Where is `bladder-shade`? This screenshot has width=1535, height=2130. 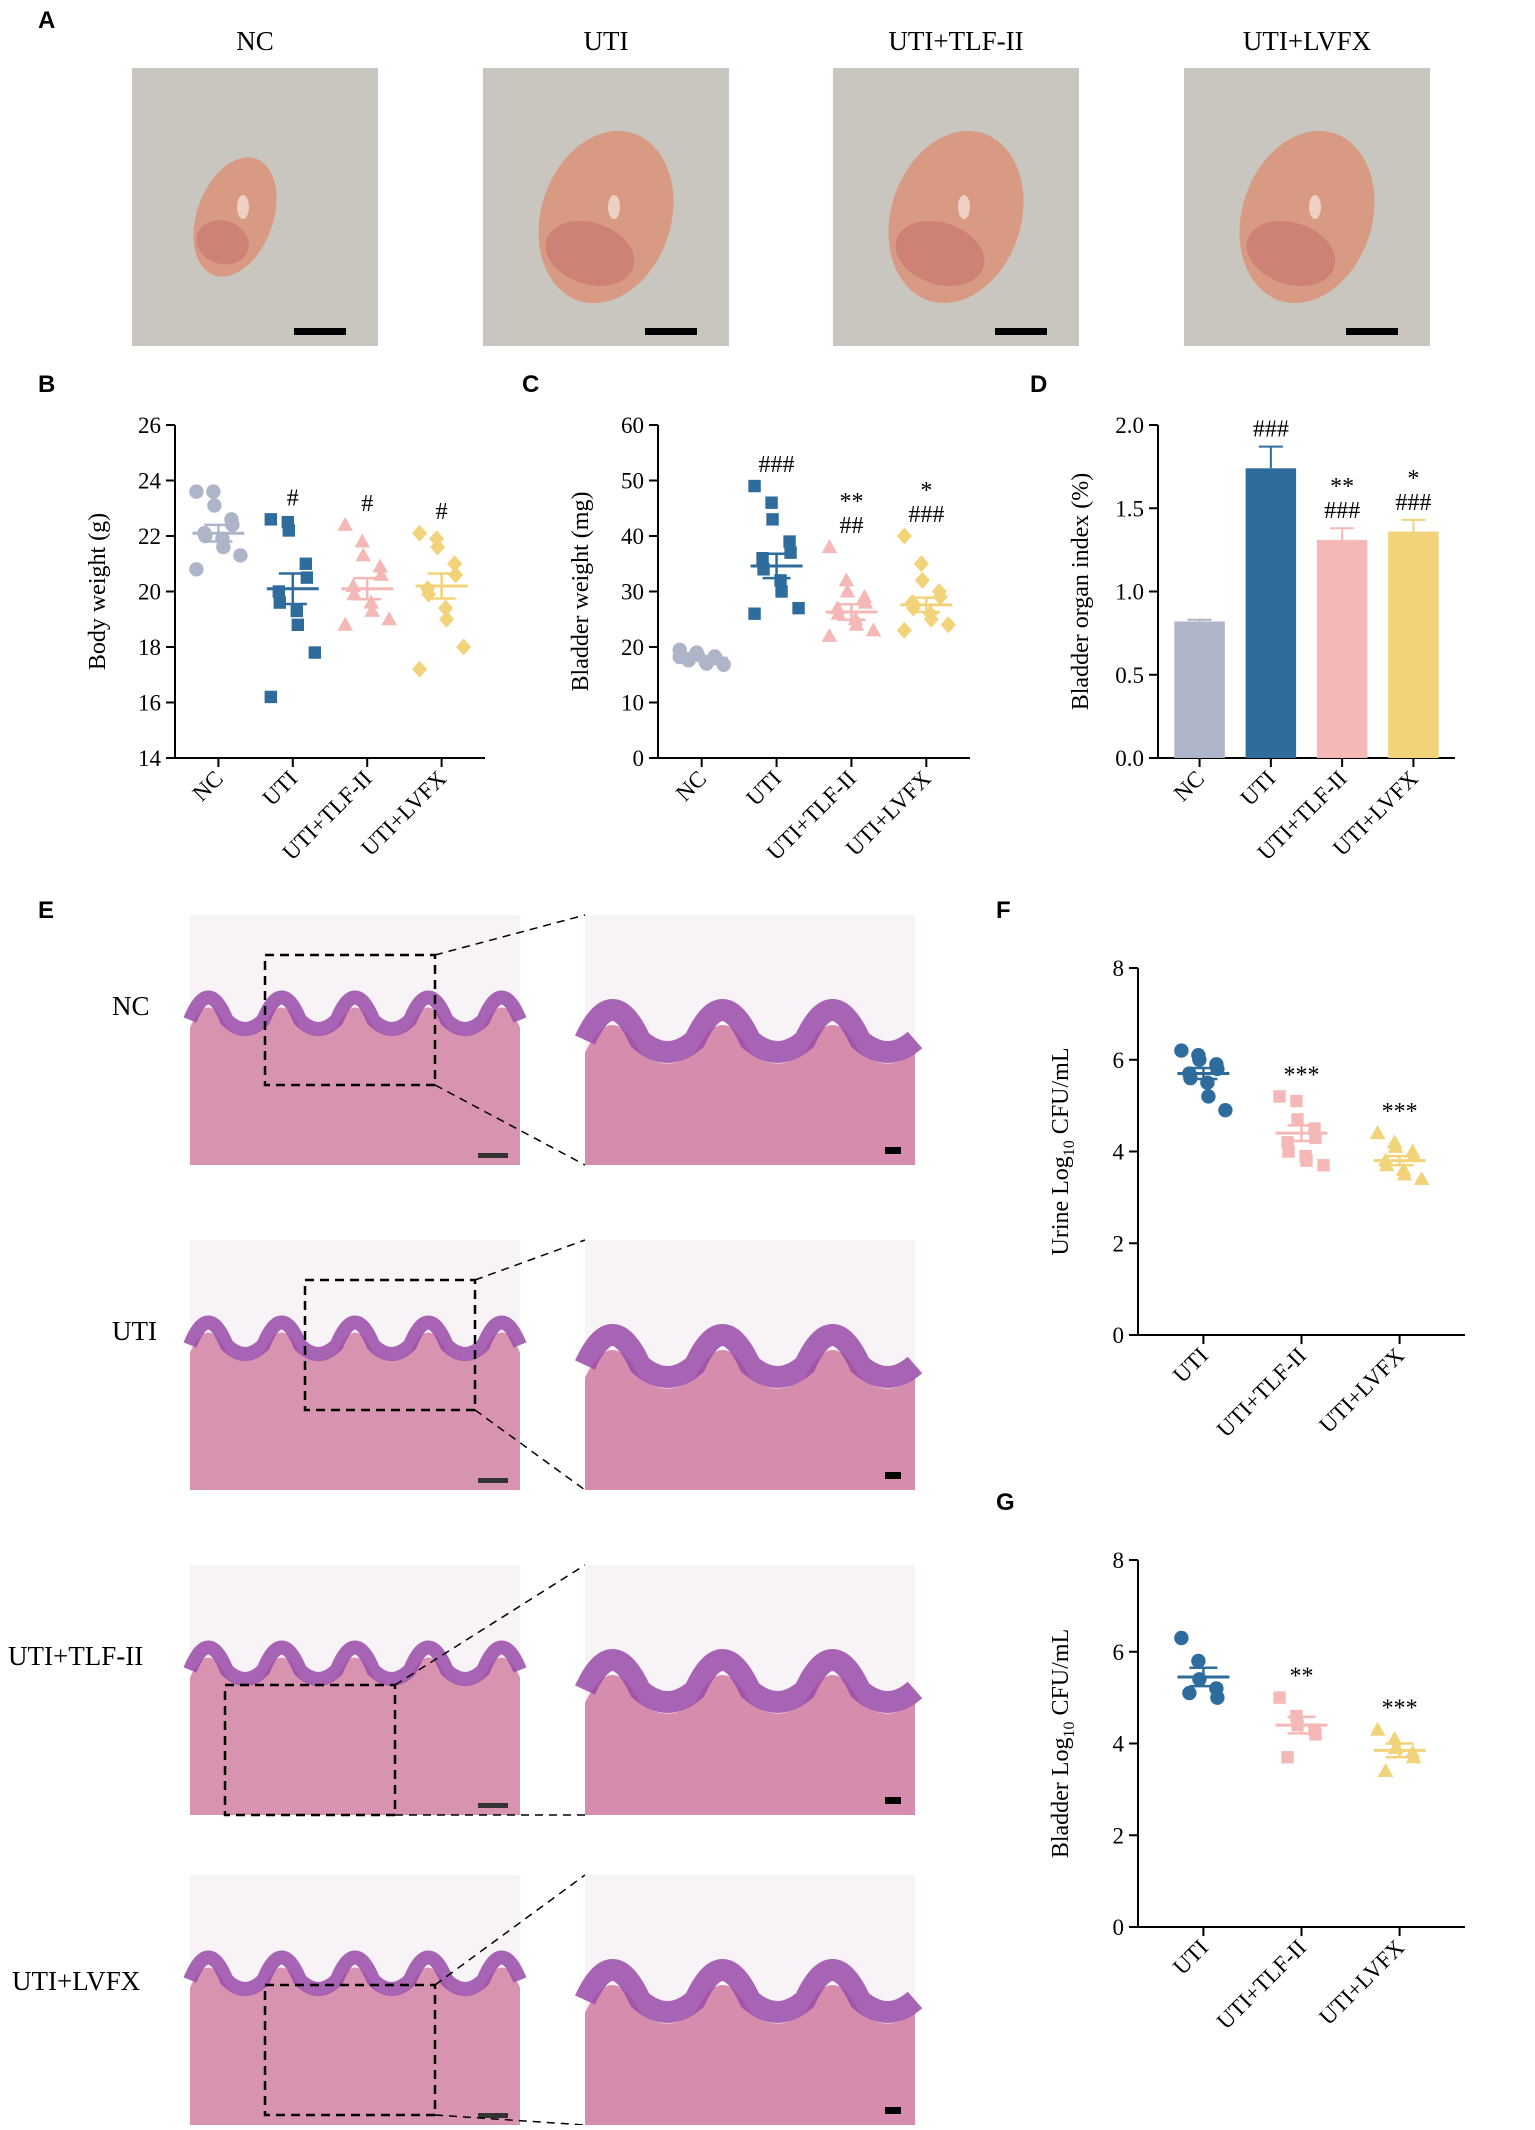 bladder-shade is located at coordinates (940, 253).